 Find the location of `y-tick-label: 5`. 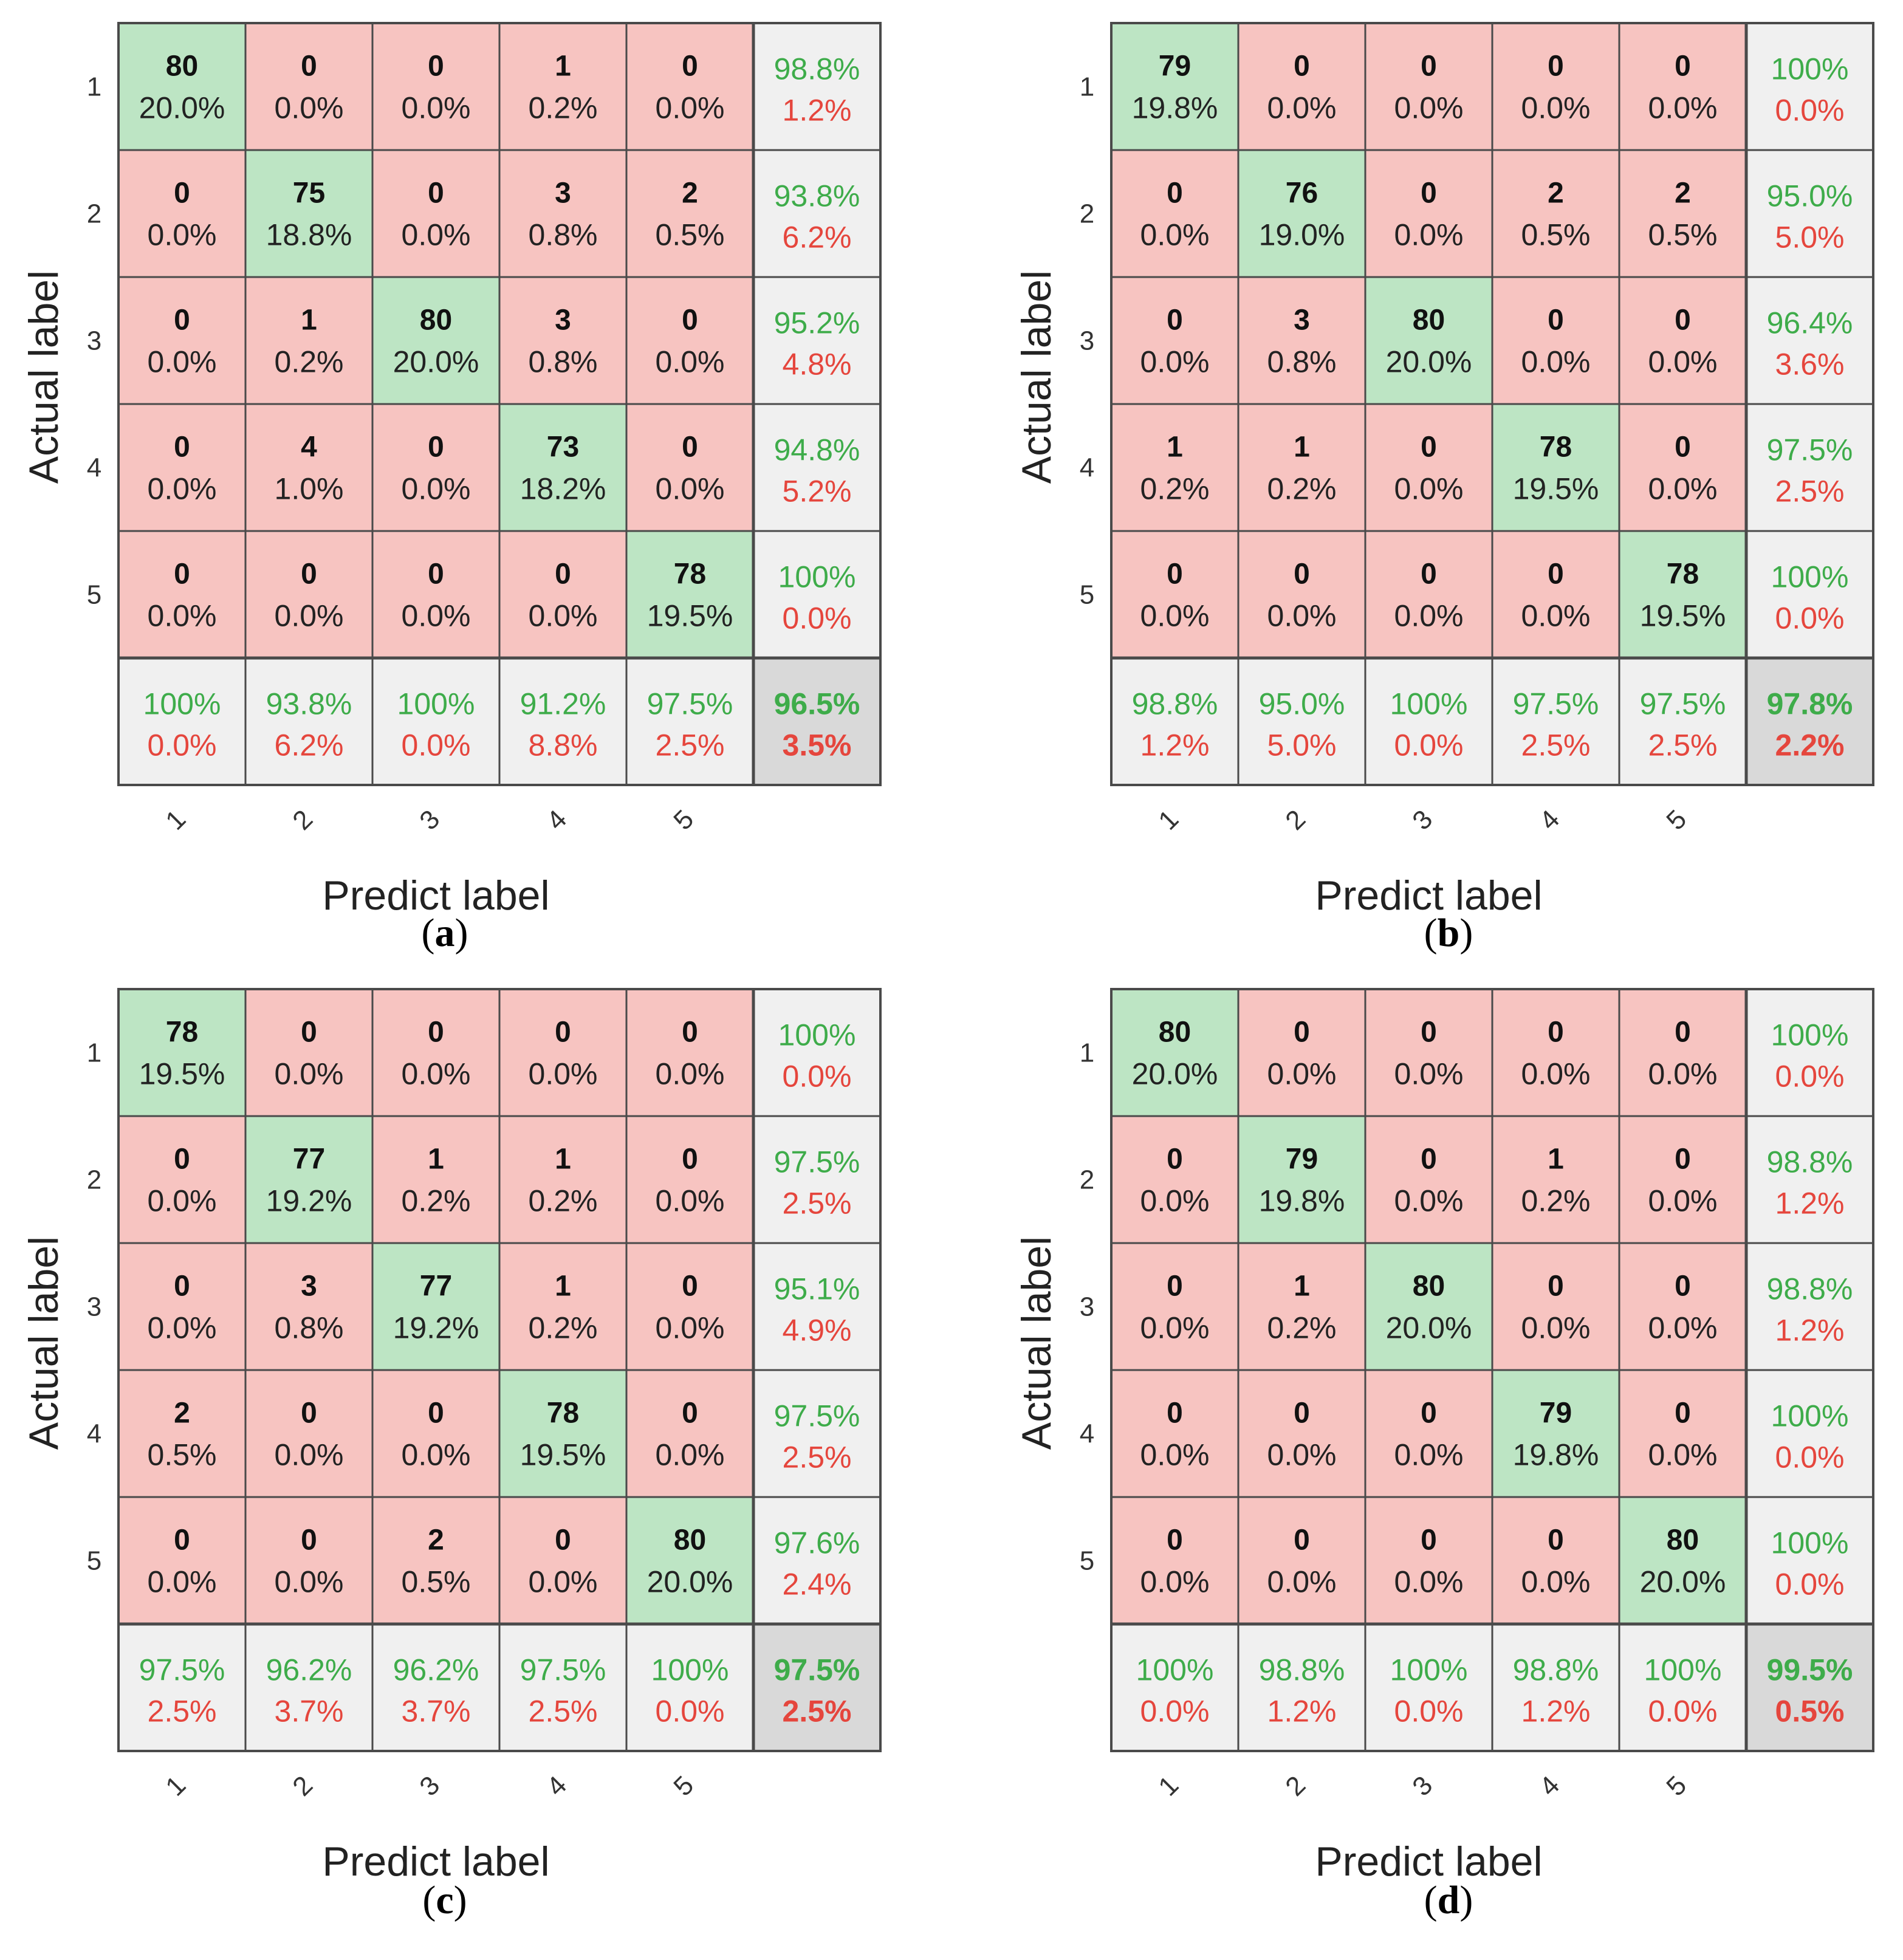

y-tick-label: 5 is located at coordinates (1087, 595).